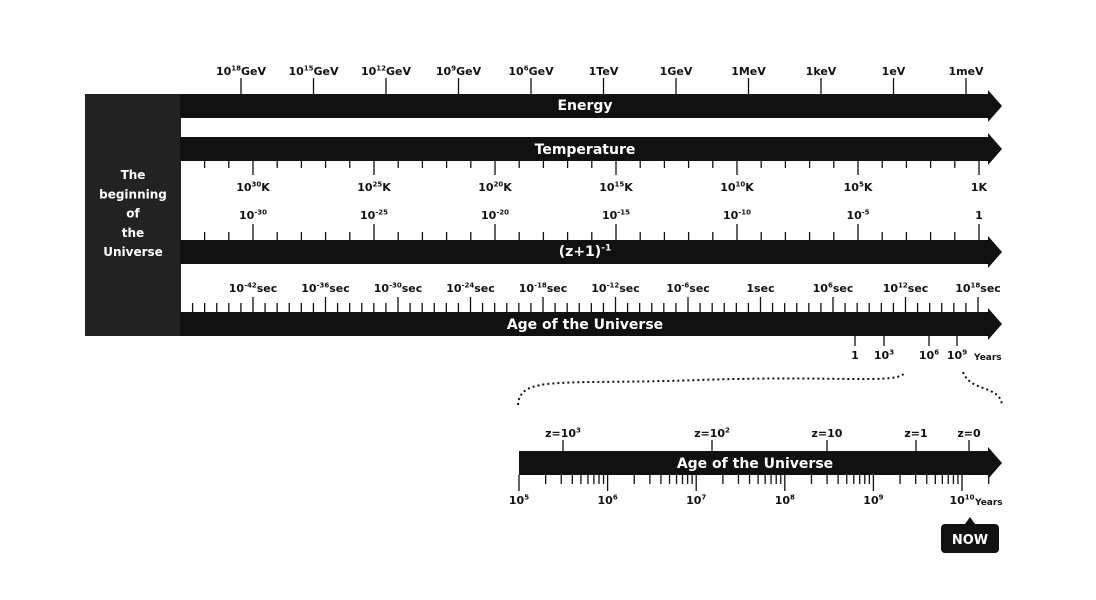  What do you see at coordinates (970, 540) in the screenshot?
I see `now-label: NOW` at bounding box center [970, 540].